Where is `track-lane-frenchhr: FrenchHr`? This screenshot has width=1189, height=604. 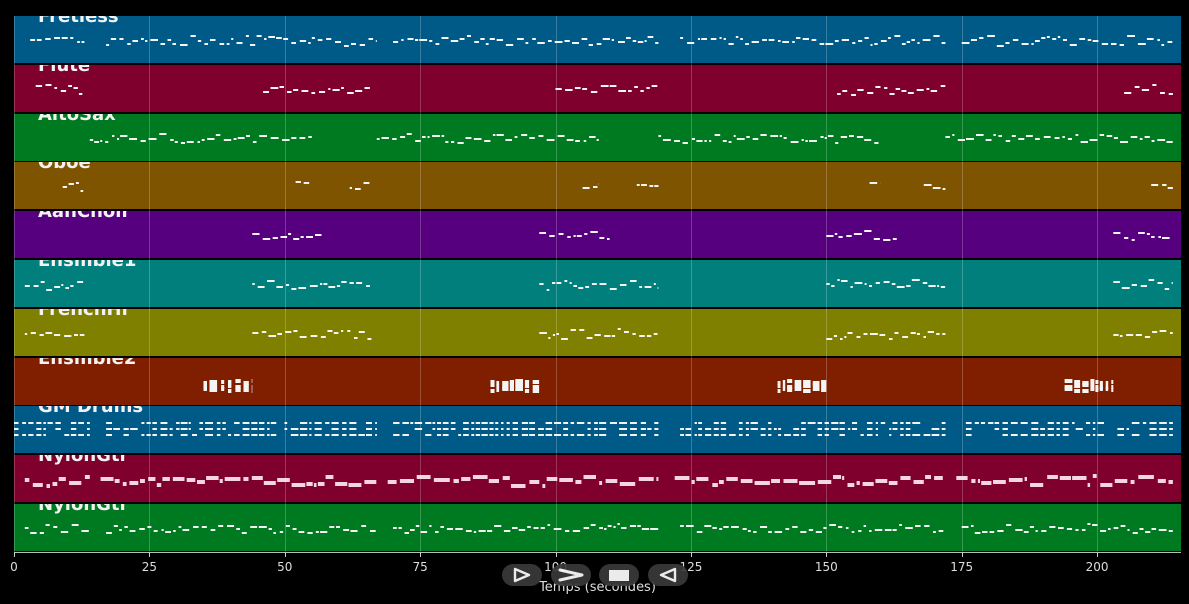 track-lane-frenchhr: FrenchHr is located at coordinates (597, 332).